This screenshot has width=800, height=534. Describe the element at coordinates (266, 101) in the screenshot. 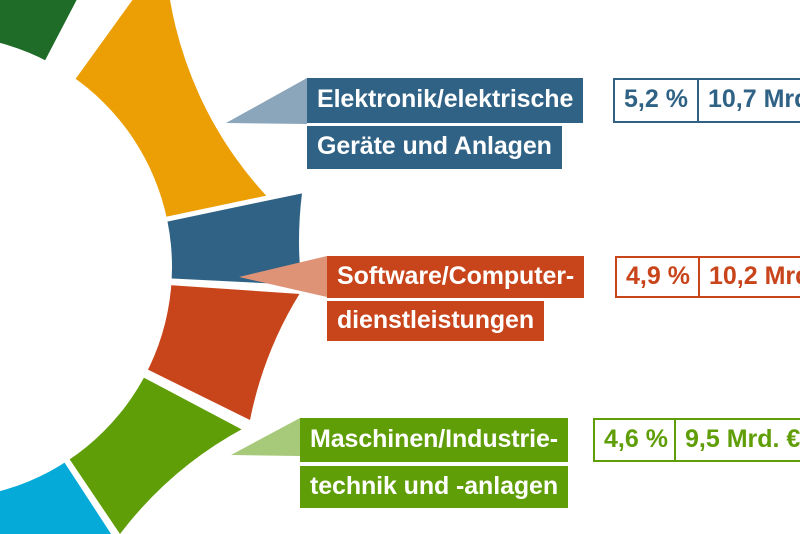

I see `connector-elektronik-icon` at that location.